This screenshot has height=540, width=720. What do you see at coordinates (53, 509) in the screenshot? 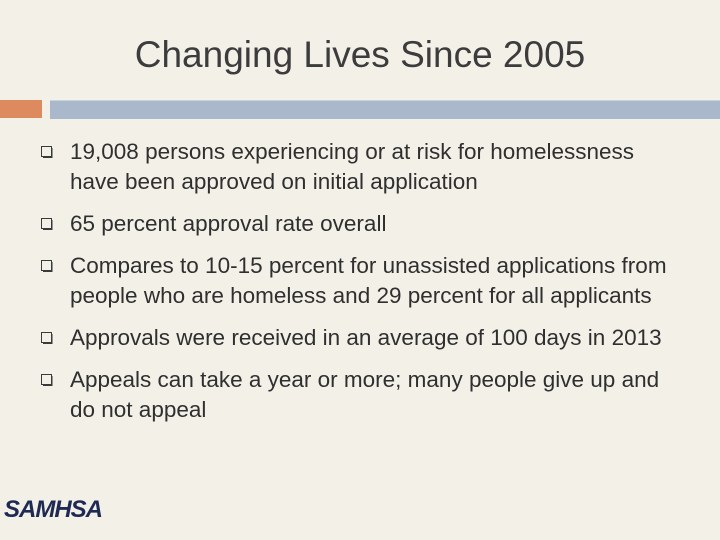
I see `logo: SAMHSA` at bounding box center [53, 509].